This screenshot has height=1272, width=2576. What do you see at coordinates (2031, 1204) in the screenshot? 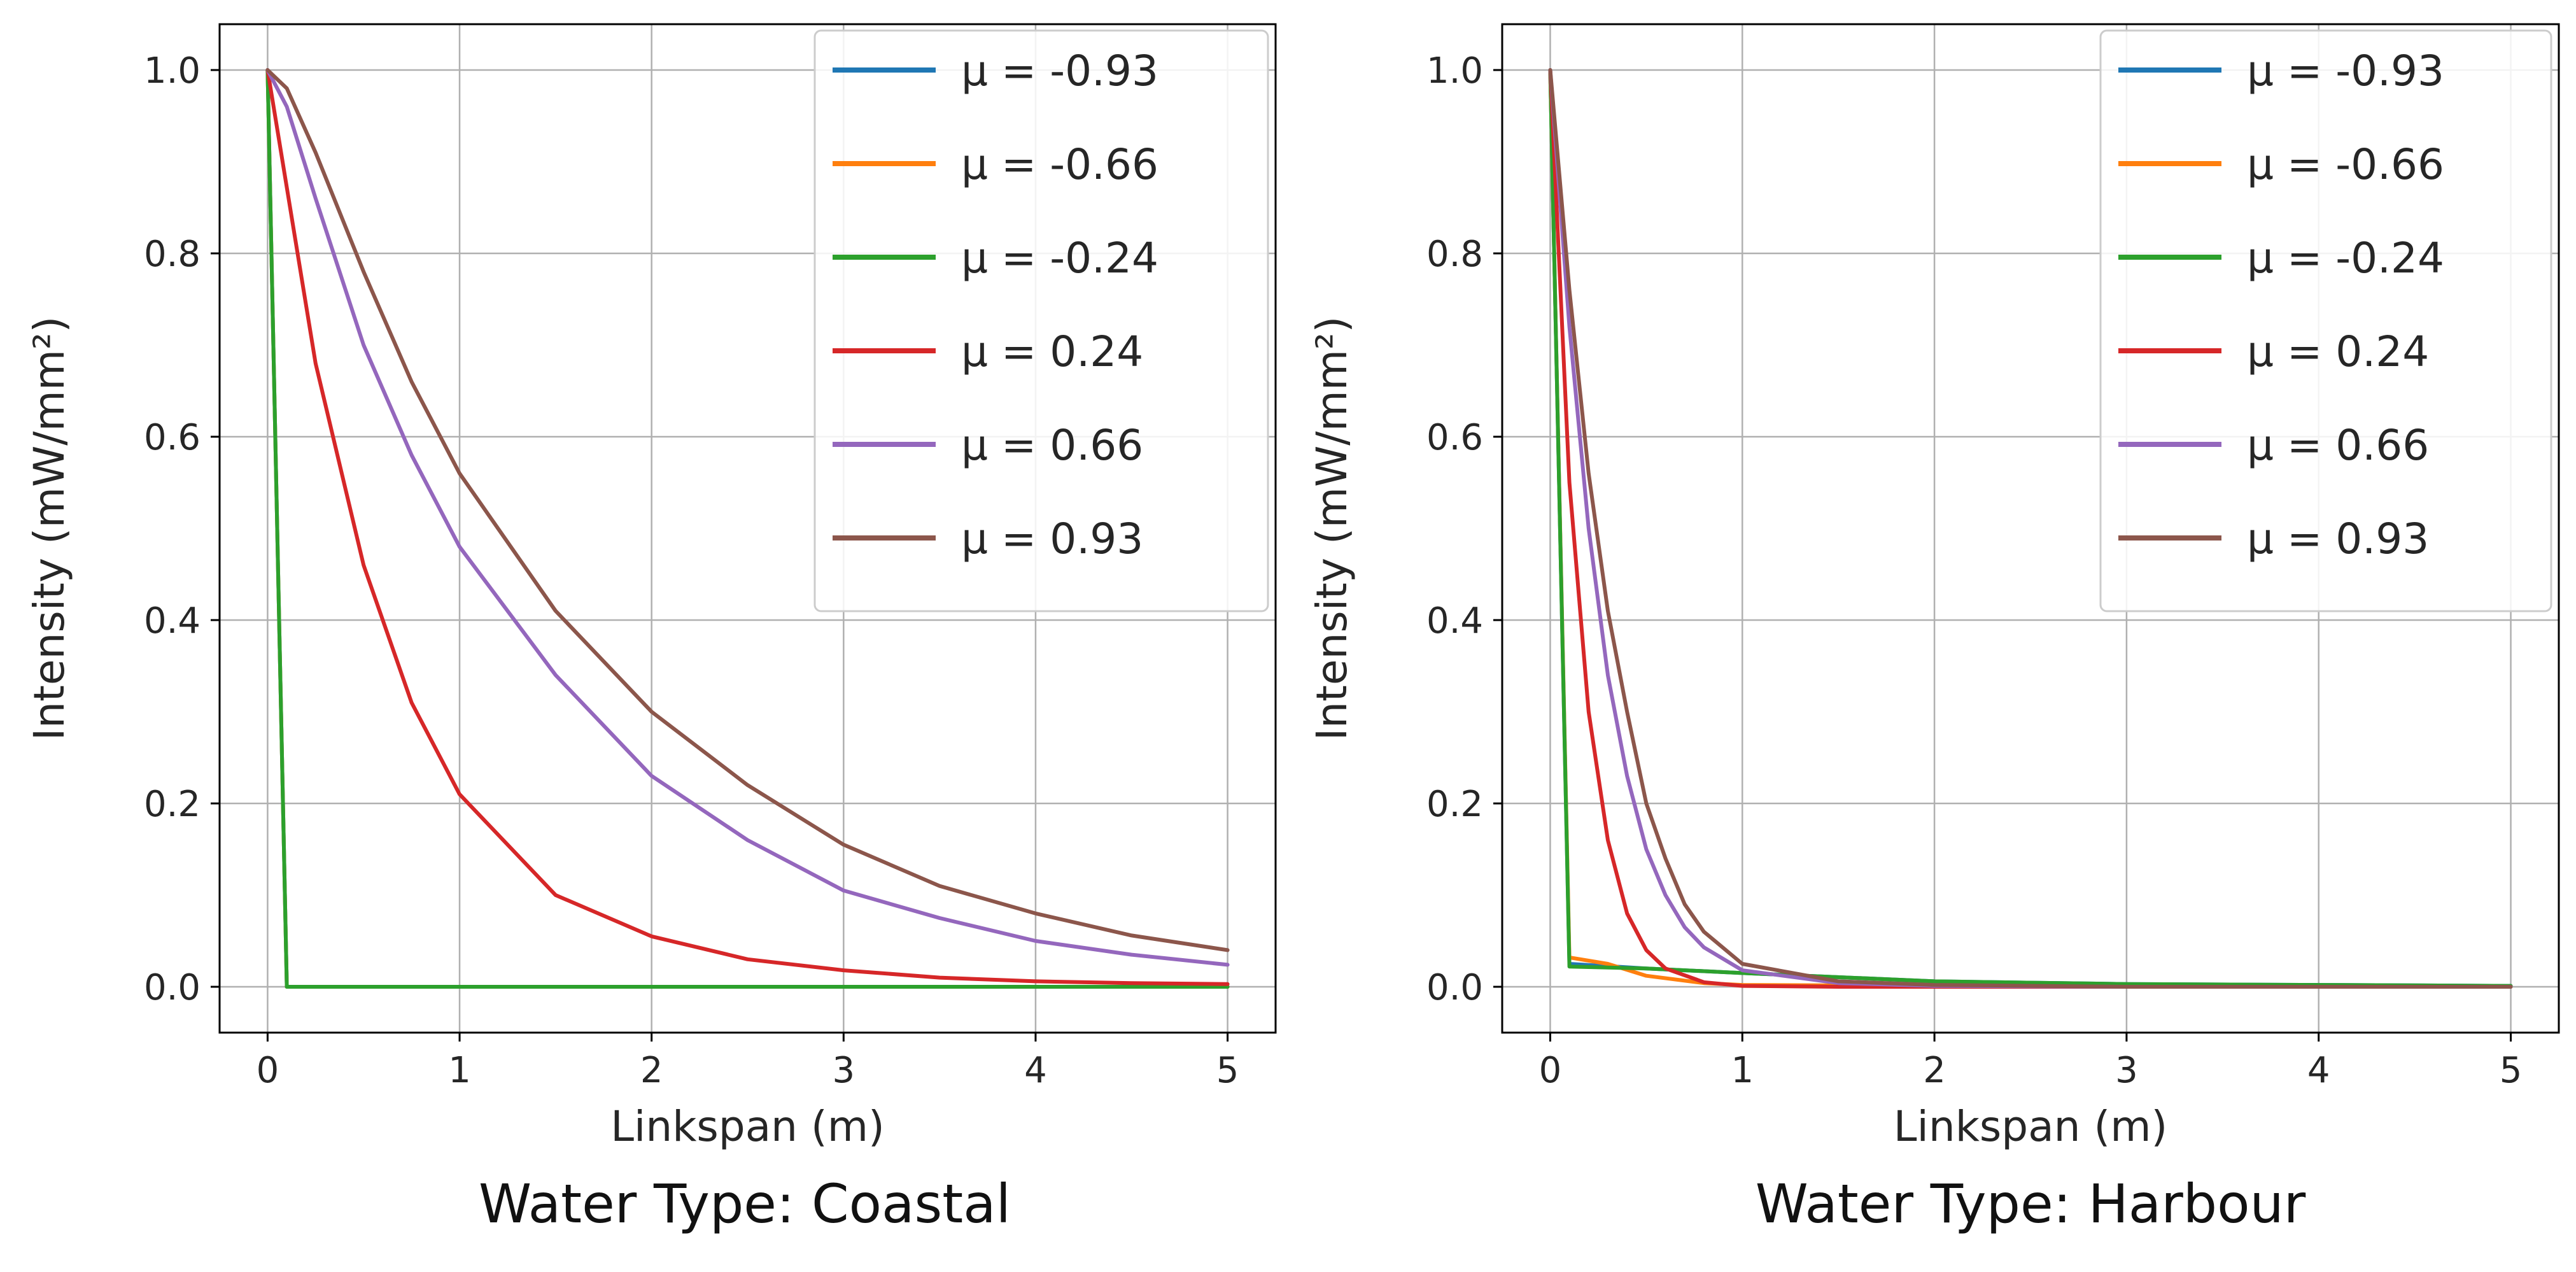
I see `panel-caption: Water Type: Harbour` at bounding box center [2031, 1204].